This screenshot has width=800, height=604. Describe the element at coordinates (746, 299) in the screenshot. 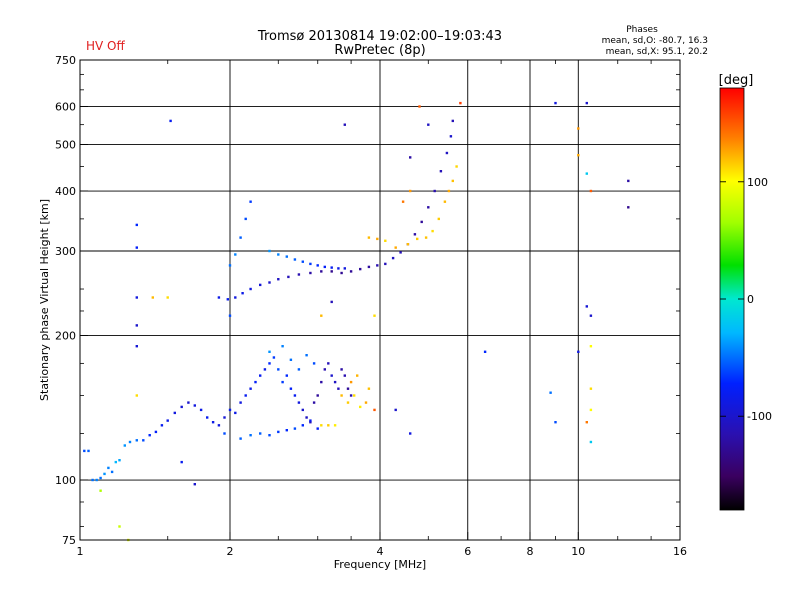

I see `colorbar-ticks: 100 0 -100` at that location.